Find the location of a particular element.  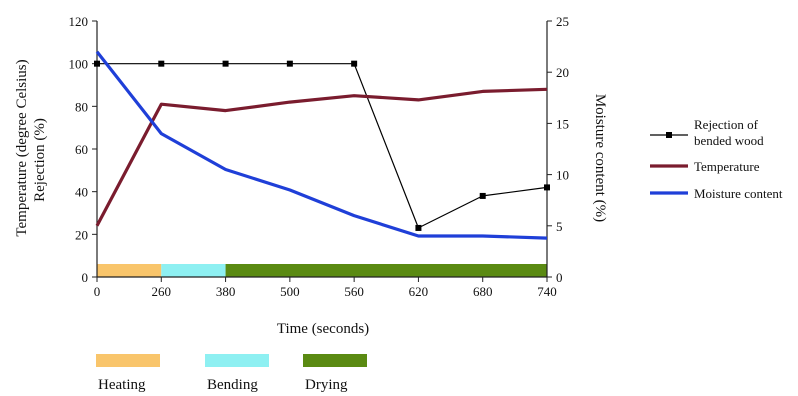

phase-legend-swatch-heating is located at coordinates (128, 360).